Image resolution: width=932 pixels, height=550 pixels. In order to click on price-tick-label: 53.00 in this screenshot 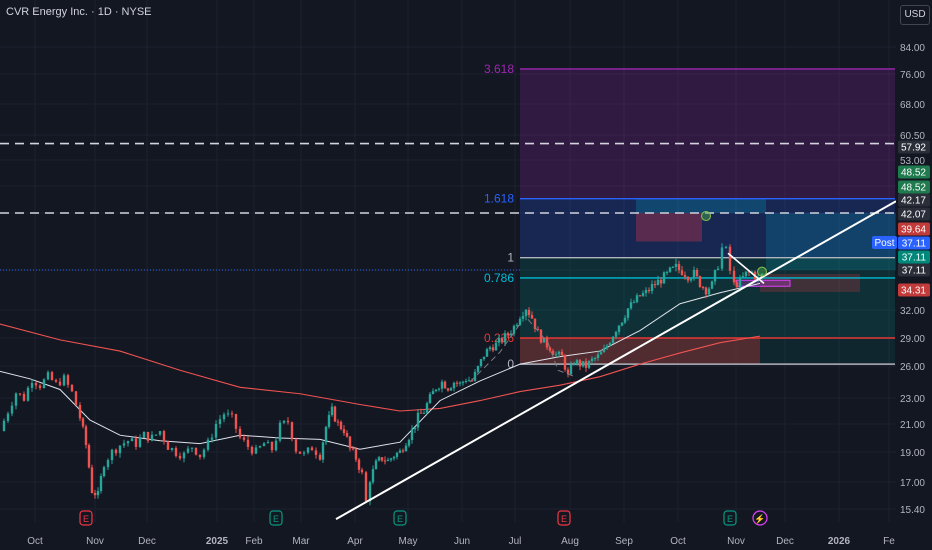, I will do `click(912, 161)`.